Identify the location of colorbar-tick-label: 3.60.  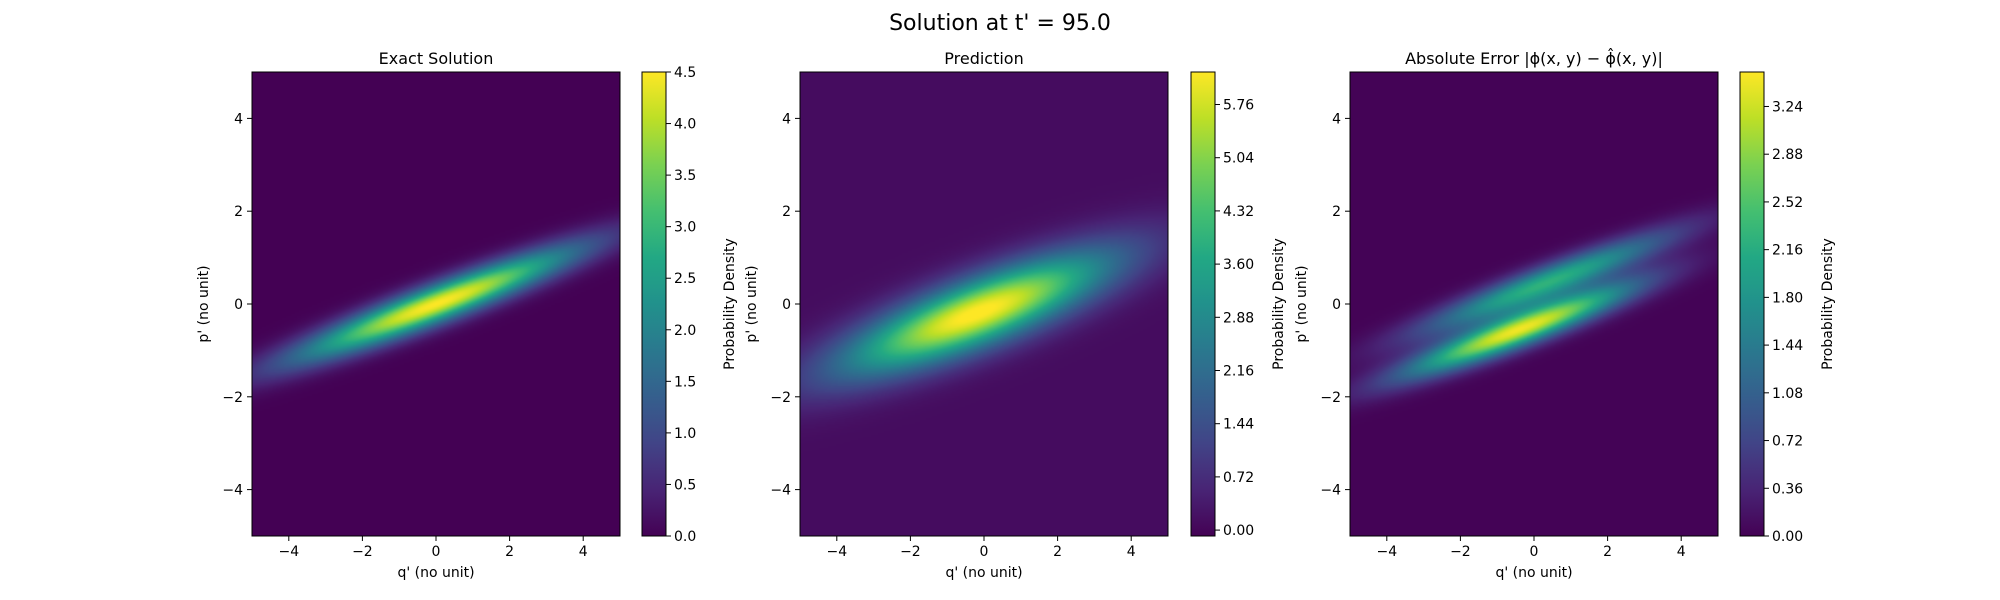
(1238, 265).